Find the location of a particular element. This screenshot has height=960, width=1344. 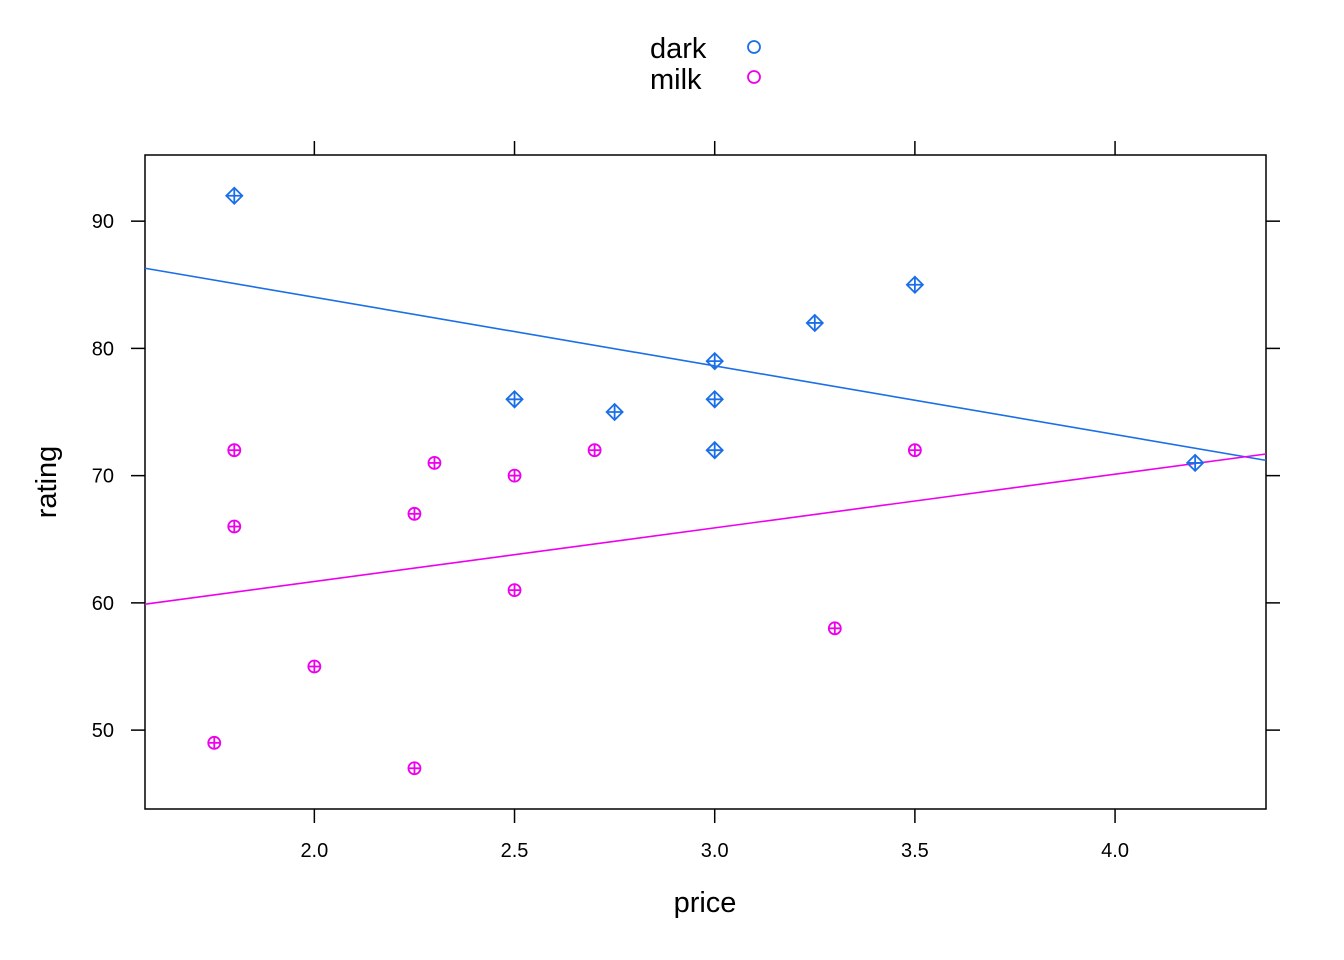

x-tick-label: 4.0 is located at coordinates (1115, 851).